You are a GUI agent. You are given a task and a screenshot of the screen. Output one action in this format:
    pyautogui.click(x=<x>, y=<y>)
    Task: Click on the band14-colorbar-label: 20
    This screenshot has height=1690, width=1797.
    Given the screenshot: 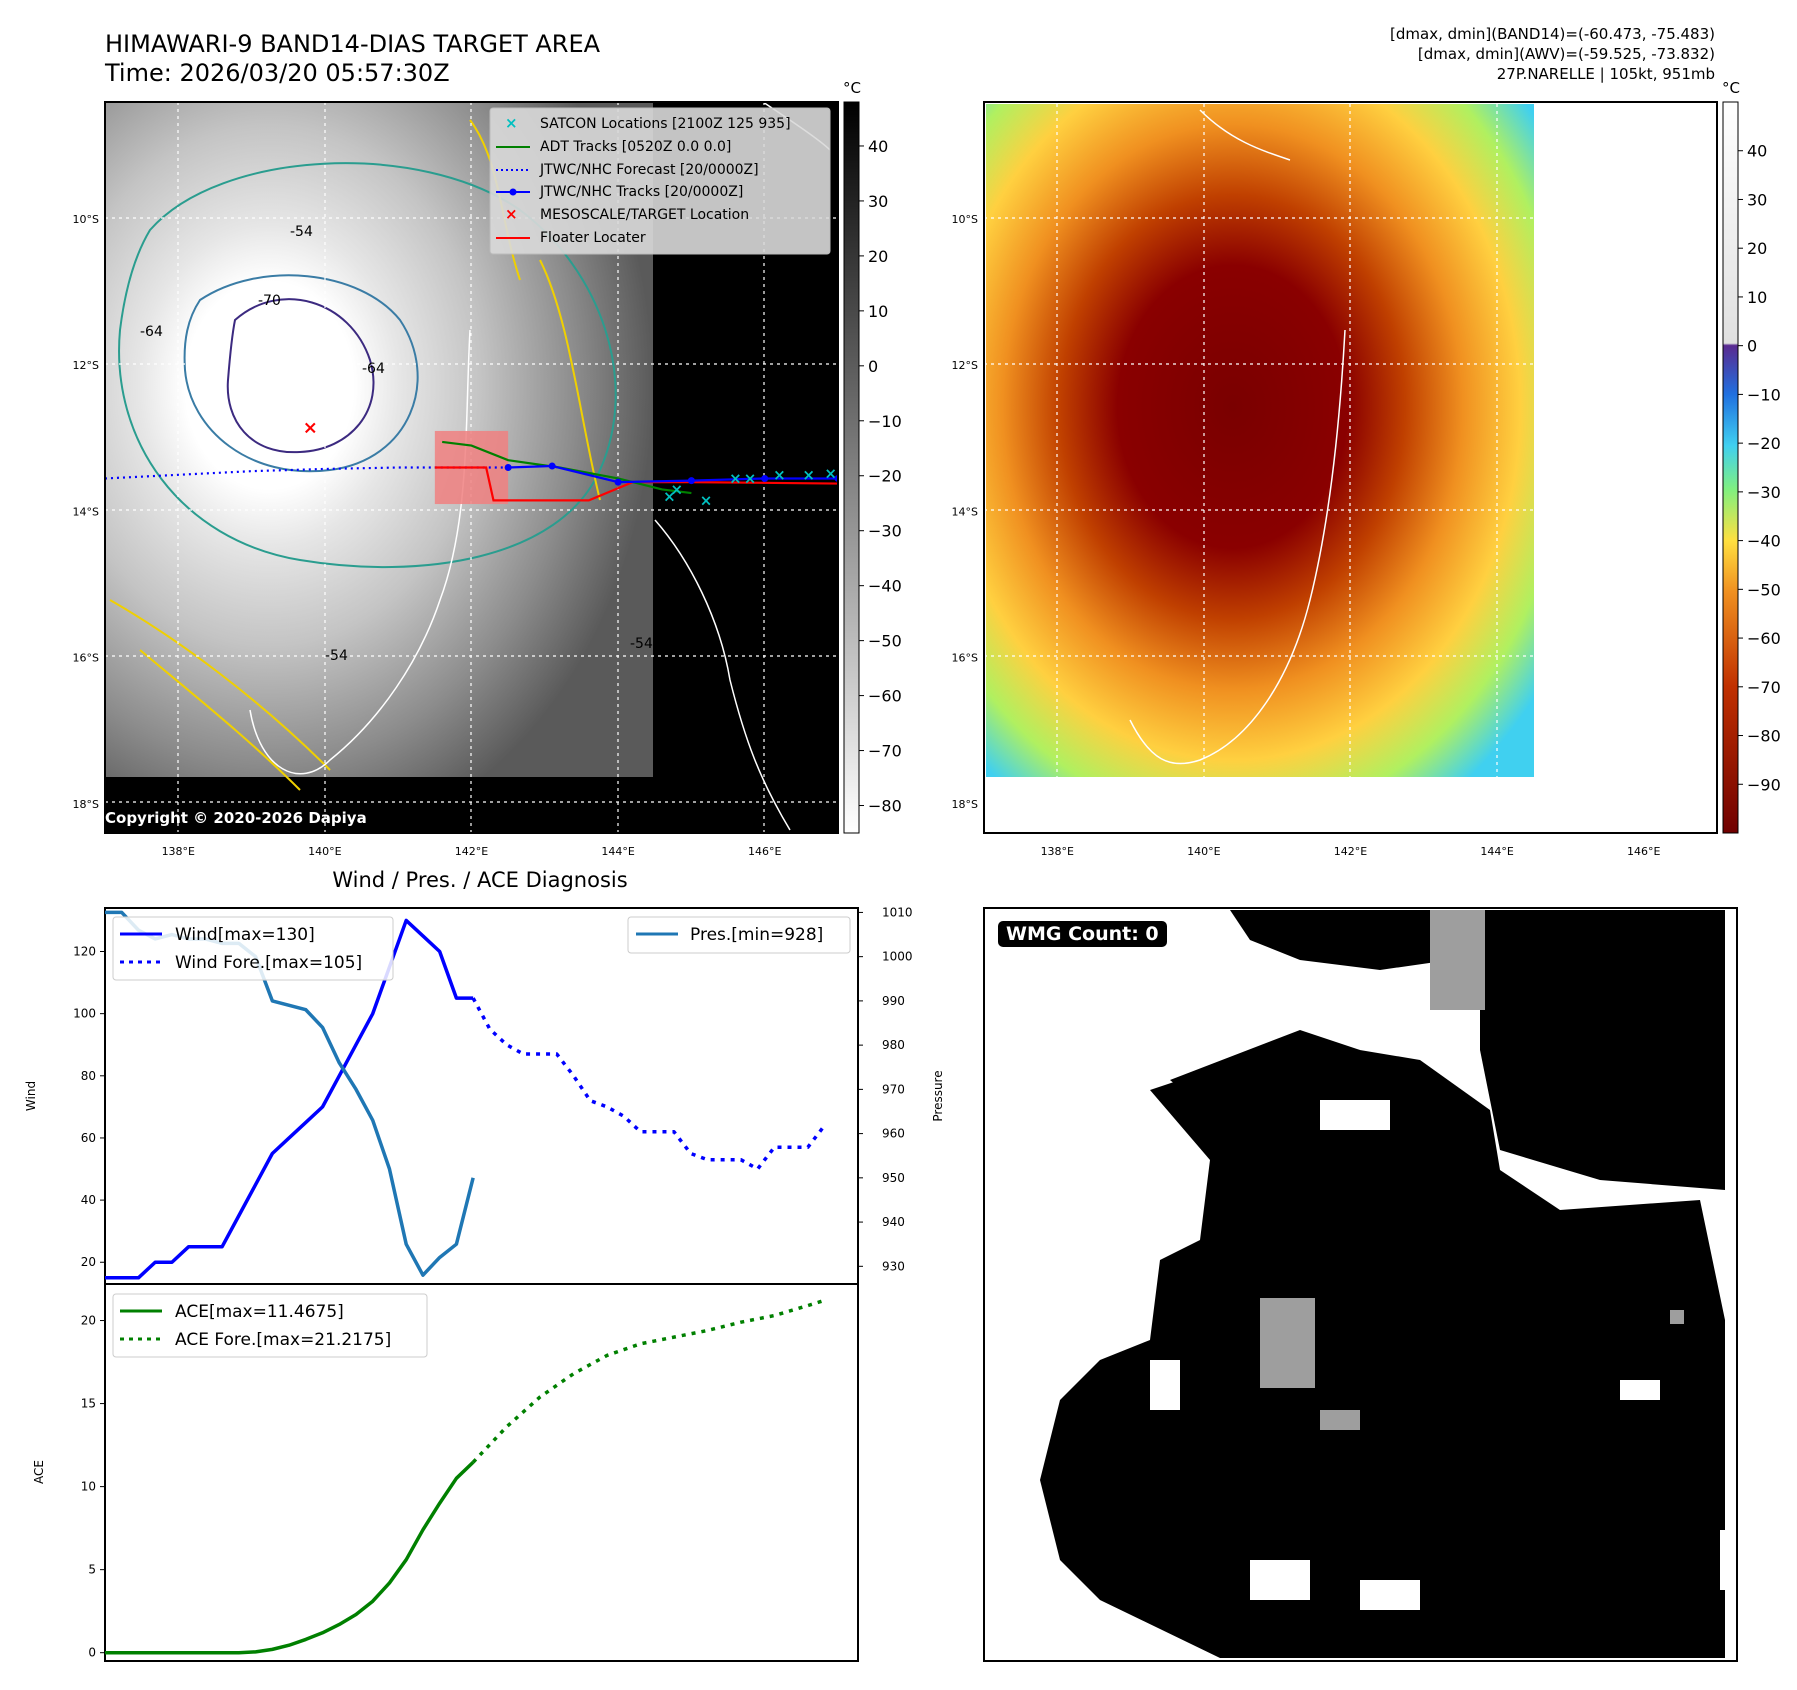 What is the action you would take?
    pyautogui.click(x=878, y=256)
    